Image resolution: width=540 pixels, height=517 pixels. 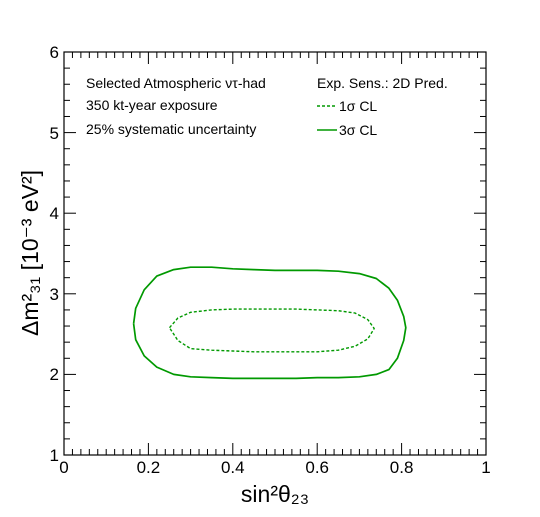 What do you see at coordinates (485, 467) in the screenshot?
I see `x-tick-label: 1` at bounding box center [485, 467].